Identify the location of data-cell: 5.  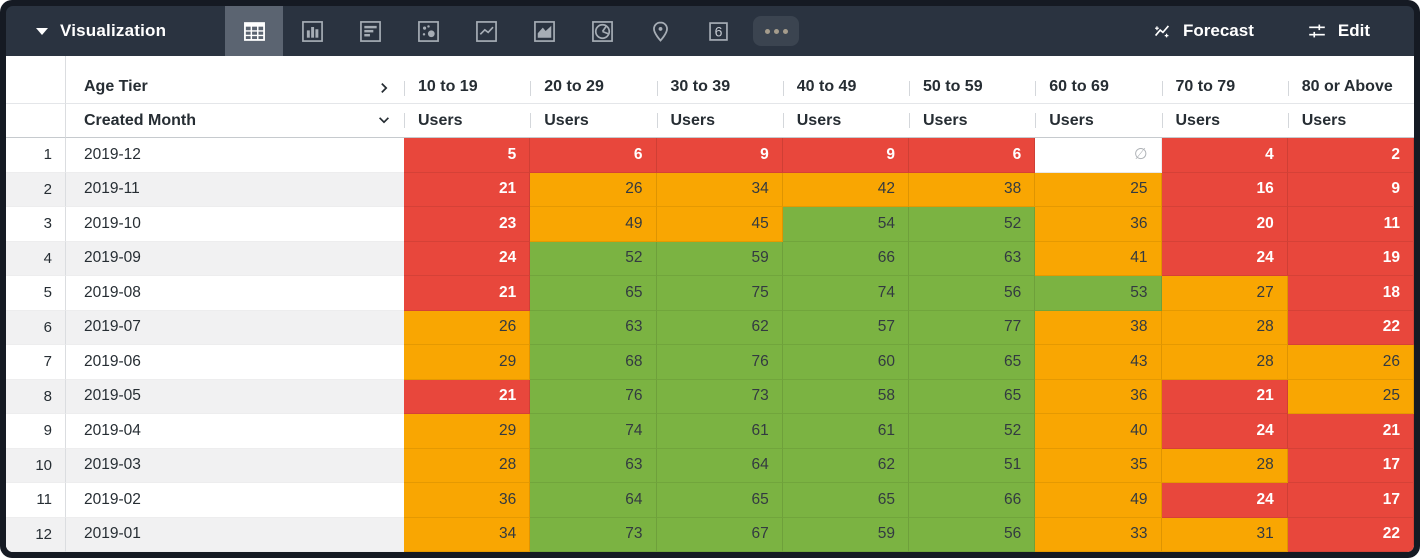
(467, 155).